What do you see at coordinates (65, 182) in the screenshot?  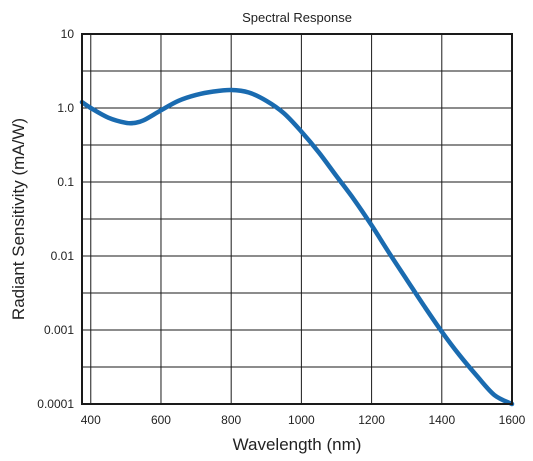 I see `y-tick-label: 0.1` at bounding box center [65, 182].